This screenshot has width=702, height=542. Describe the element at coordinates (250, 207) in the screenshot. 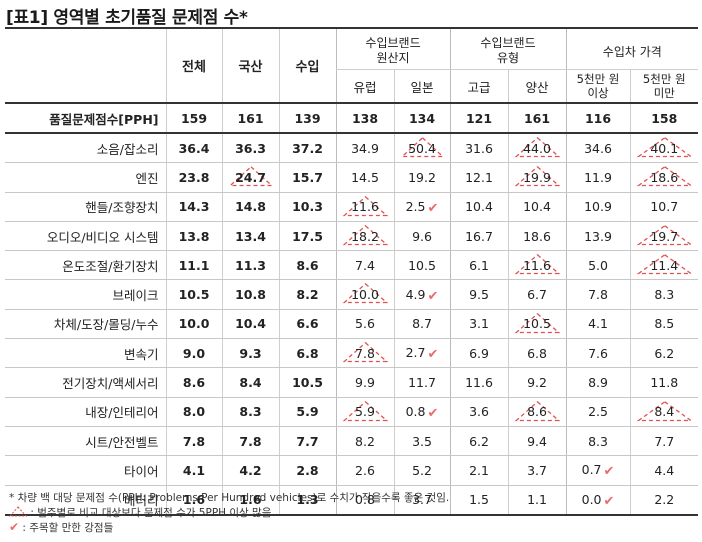

I see `table-cell: 14.8` at that location.